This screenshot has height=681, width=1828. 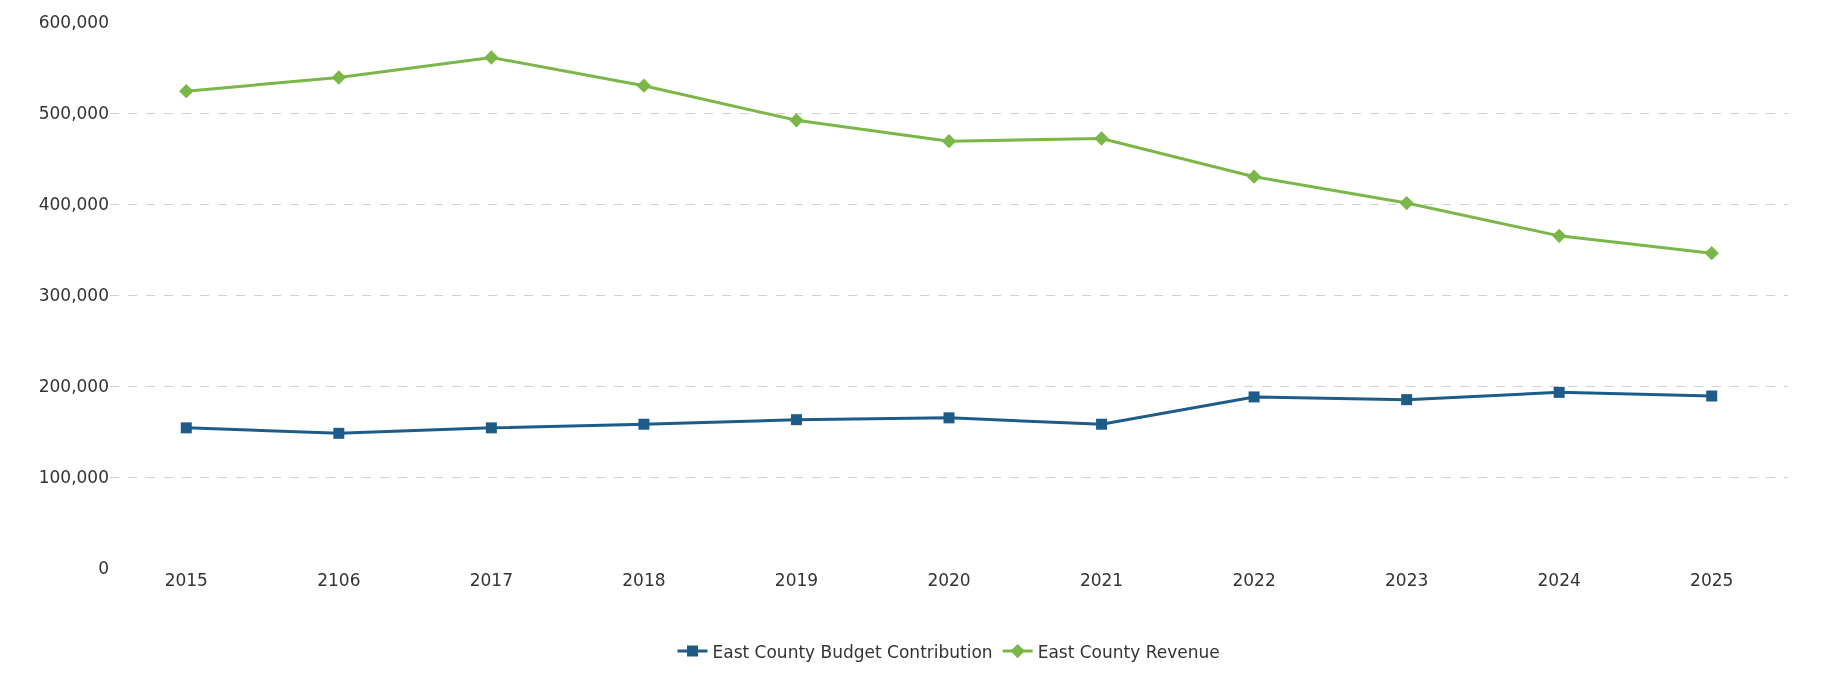 What do you see at coordinates (1712, 580) in the screenshot?
I see `x-tick-label: 2025` at bounding box center [1712, 580].